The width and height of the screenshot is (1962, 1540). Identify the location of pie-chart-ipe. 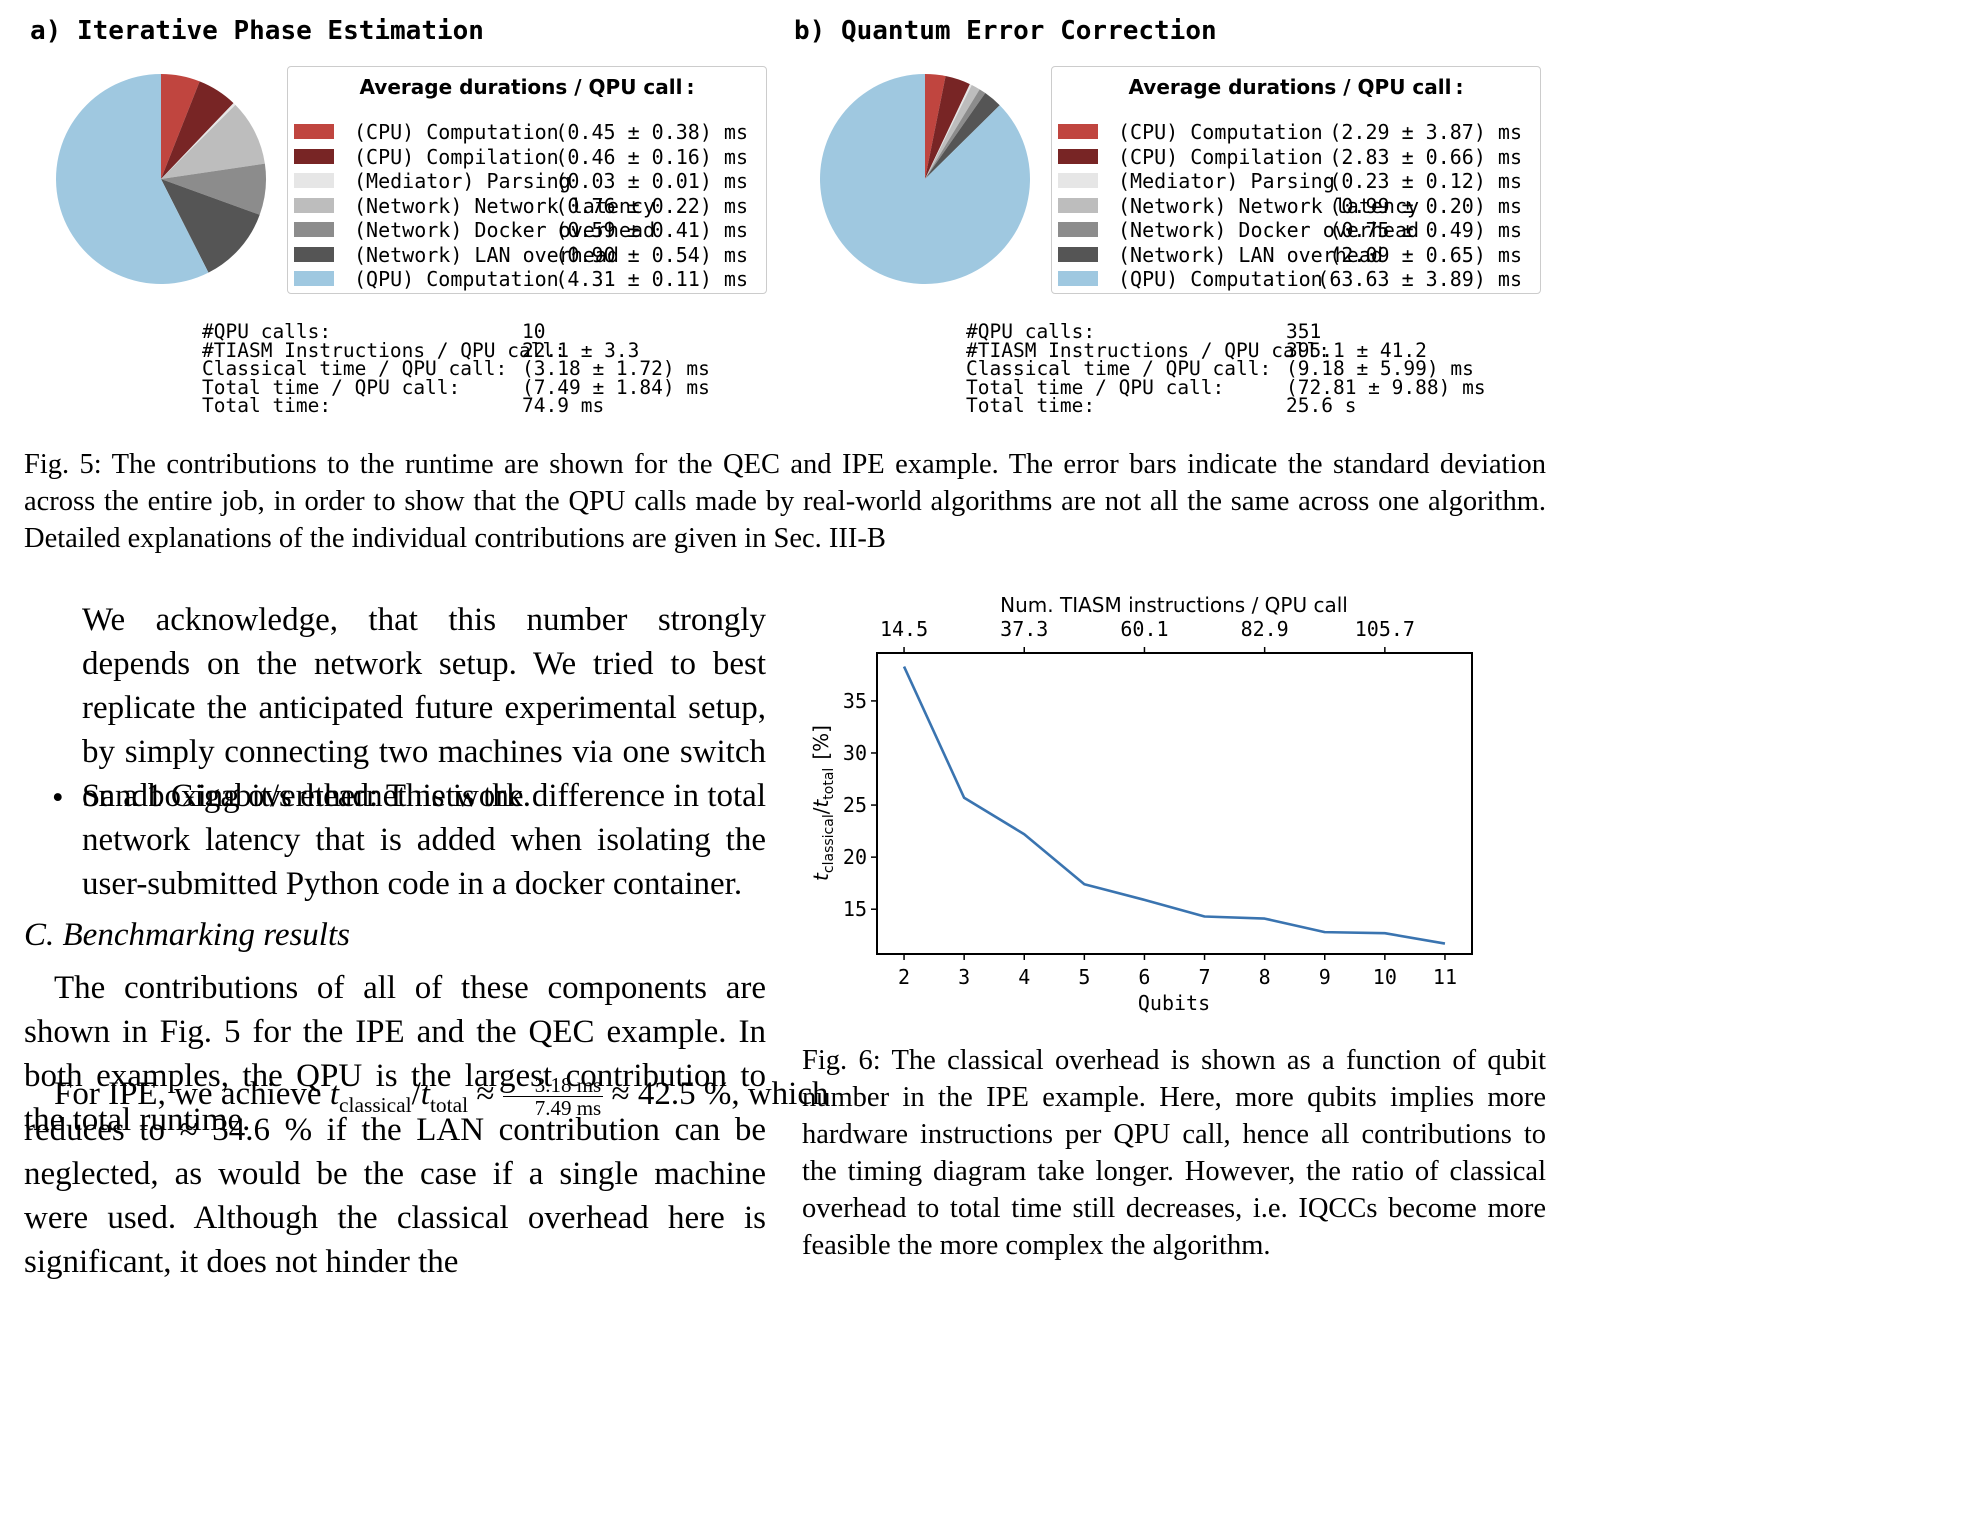
(161, 179).